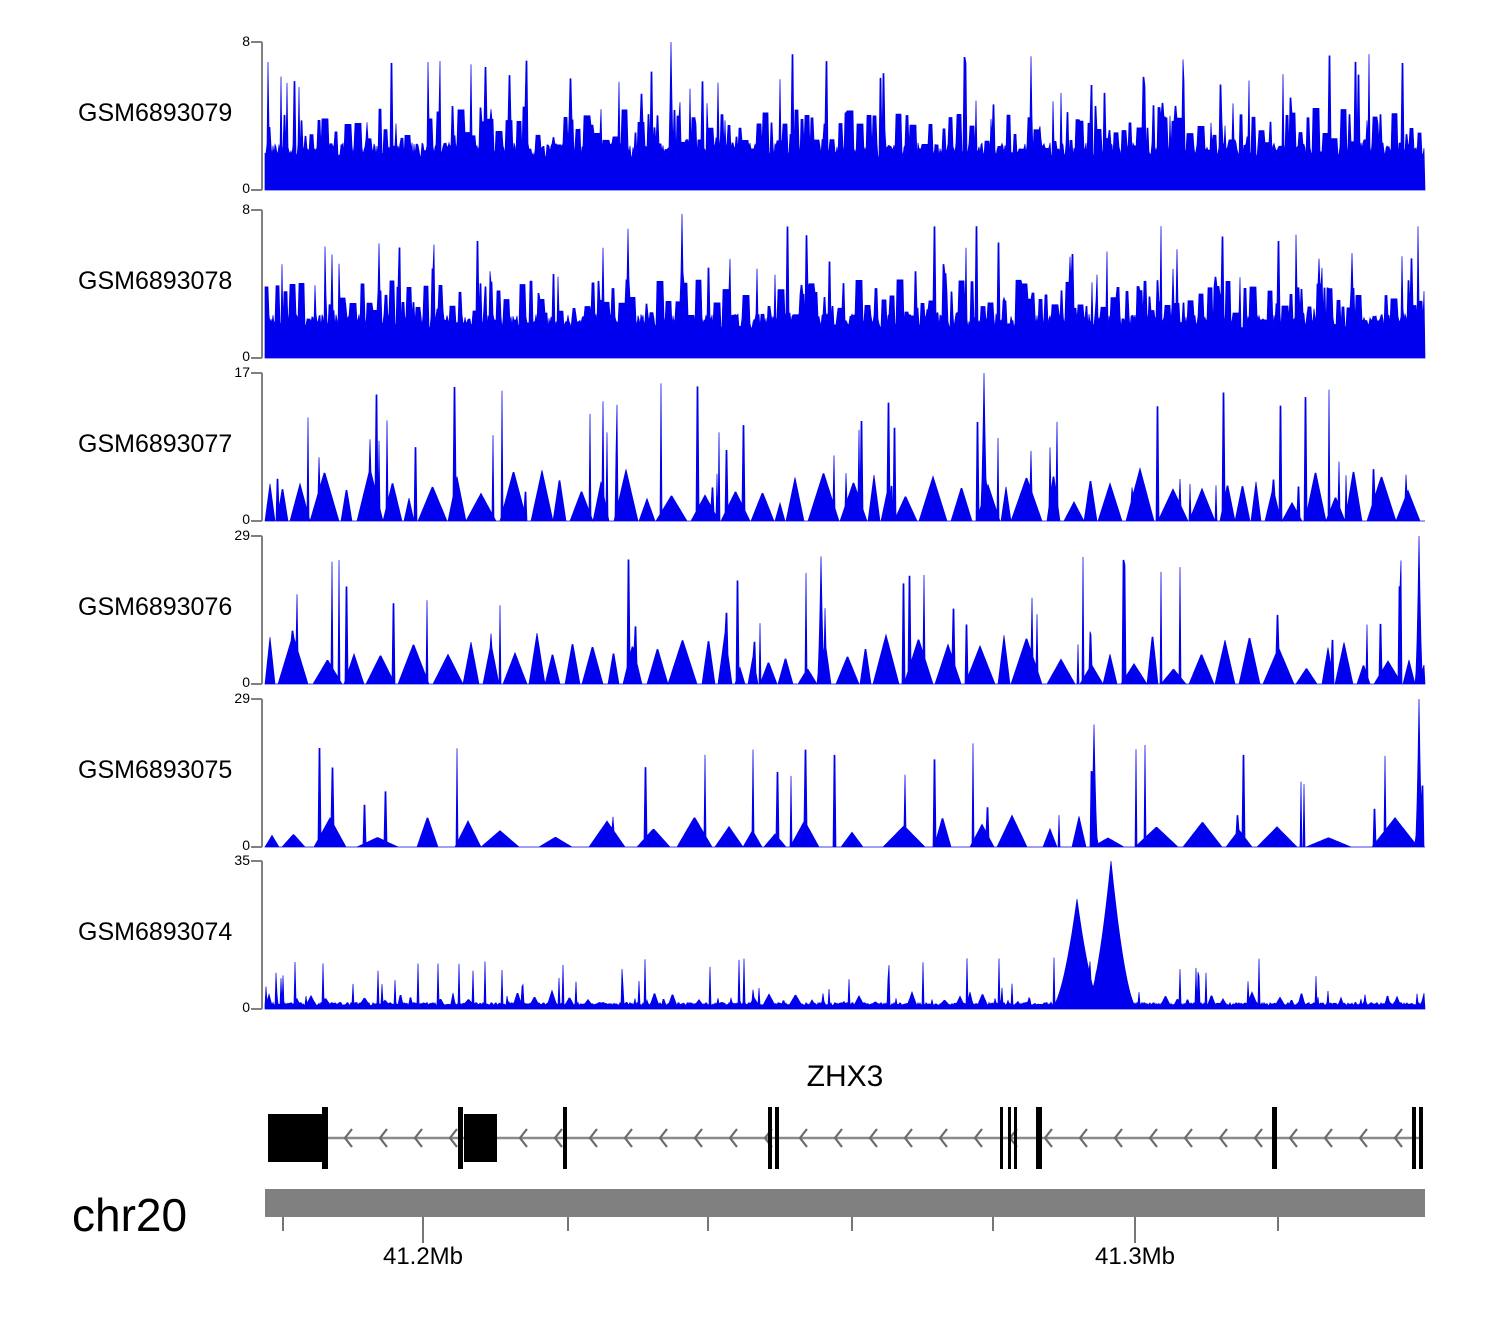 This screenshot has height=1320, width=1500. Describe the element at coordinates (246, 1007) in the screenshot. I see `y-axis-min-gsm6893074: 0` at that location.